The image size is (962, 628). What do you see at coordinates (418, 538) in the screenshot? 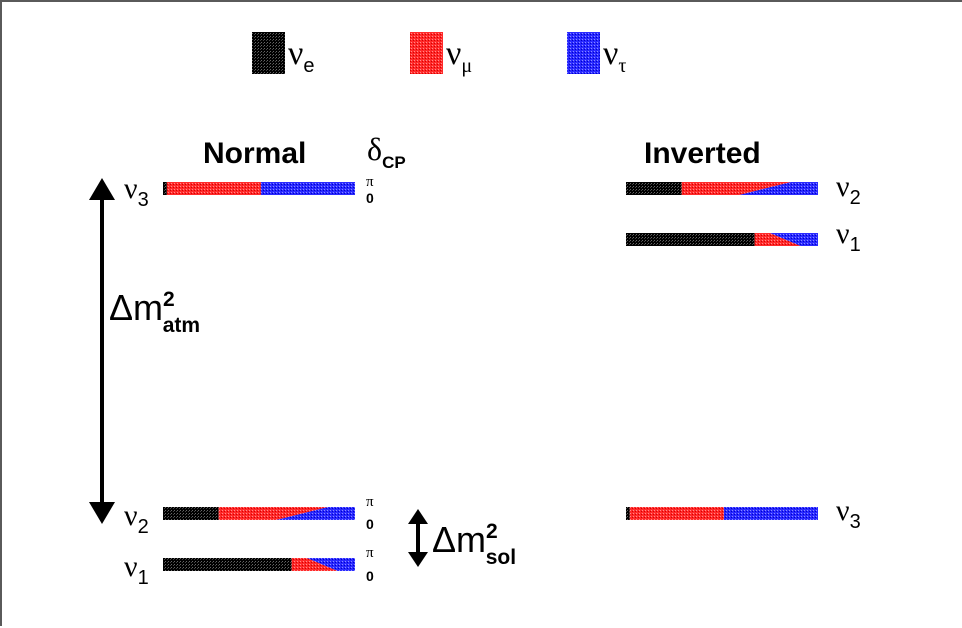
I see `sol-arrow` at bounding box center [418, 538].